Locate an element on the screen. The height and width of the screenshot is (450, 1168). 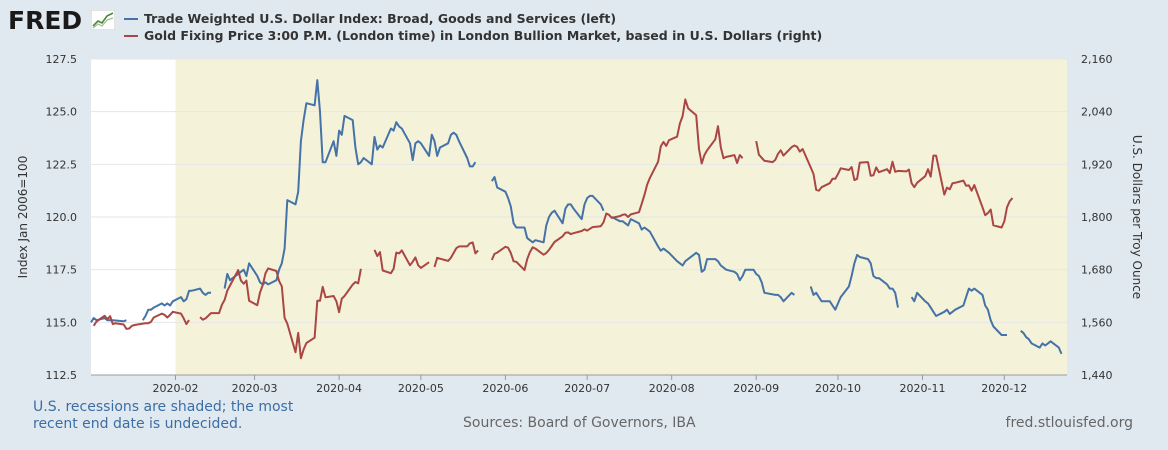
y-right-tick-label: 1,680 is located at coordinates (1097, 270).